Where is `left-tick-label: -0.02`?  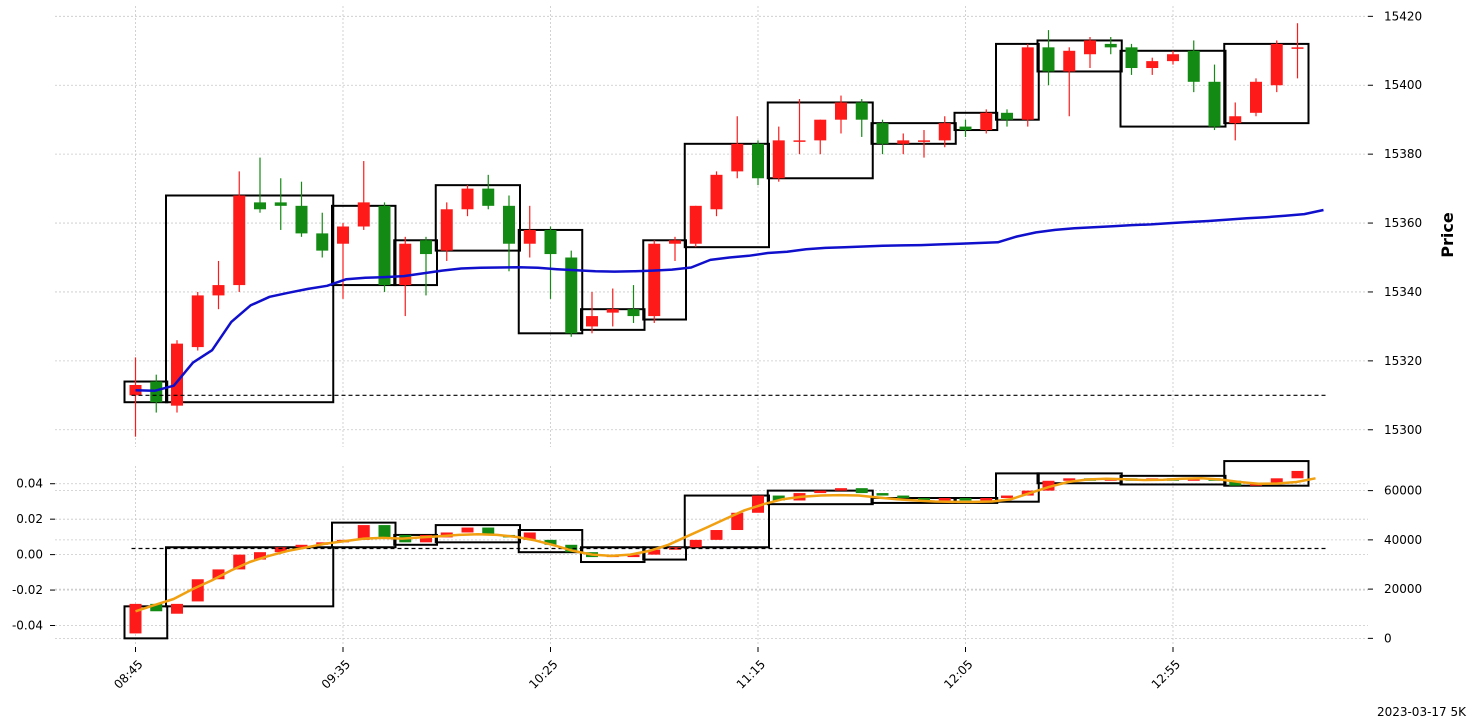
left-tick-label: -0.02 is located at coordinates (27, 590).